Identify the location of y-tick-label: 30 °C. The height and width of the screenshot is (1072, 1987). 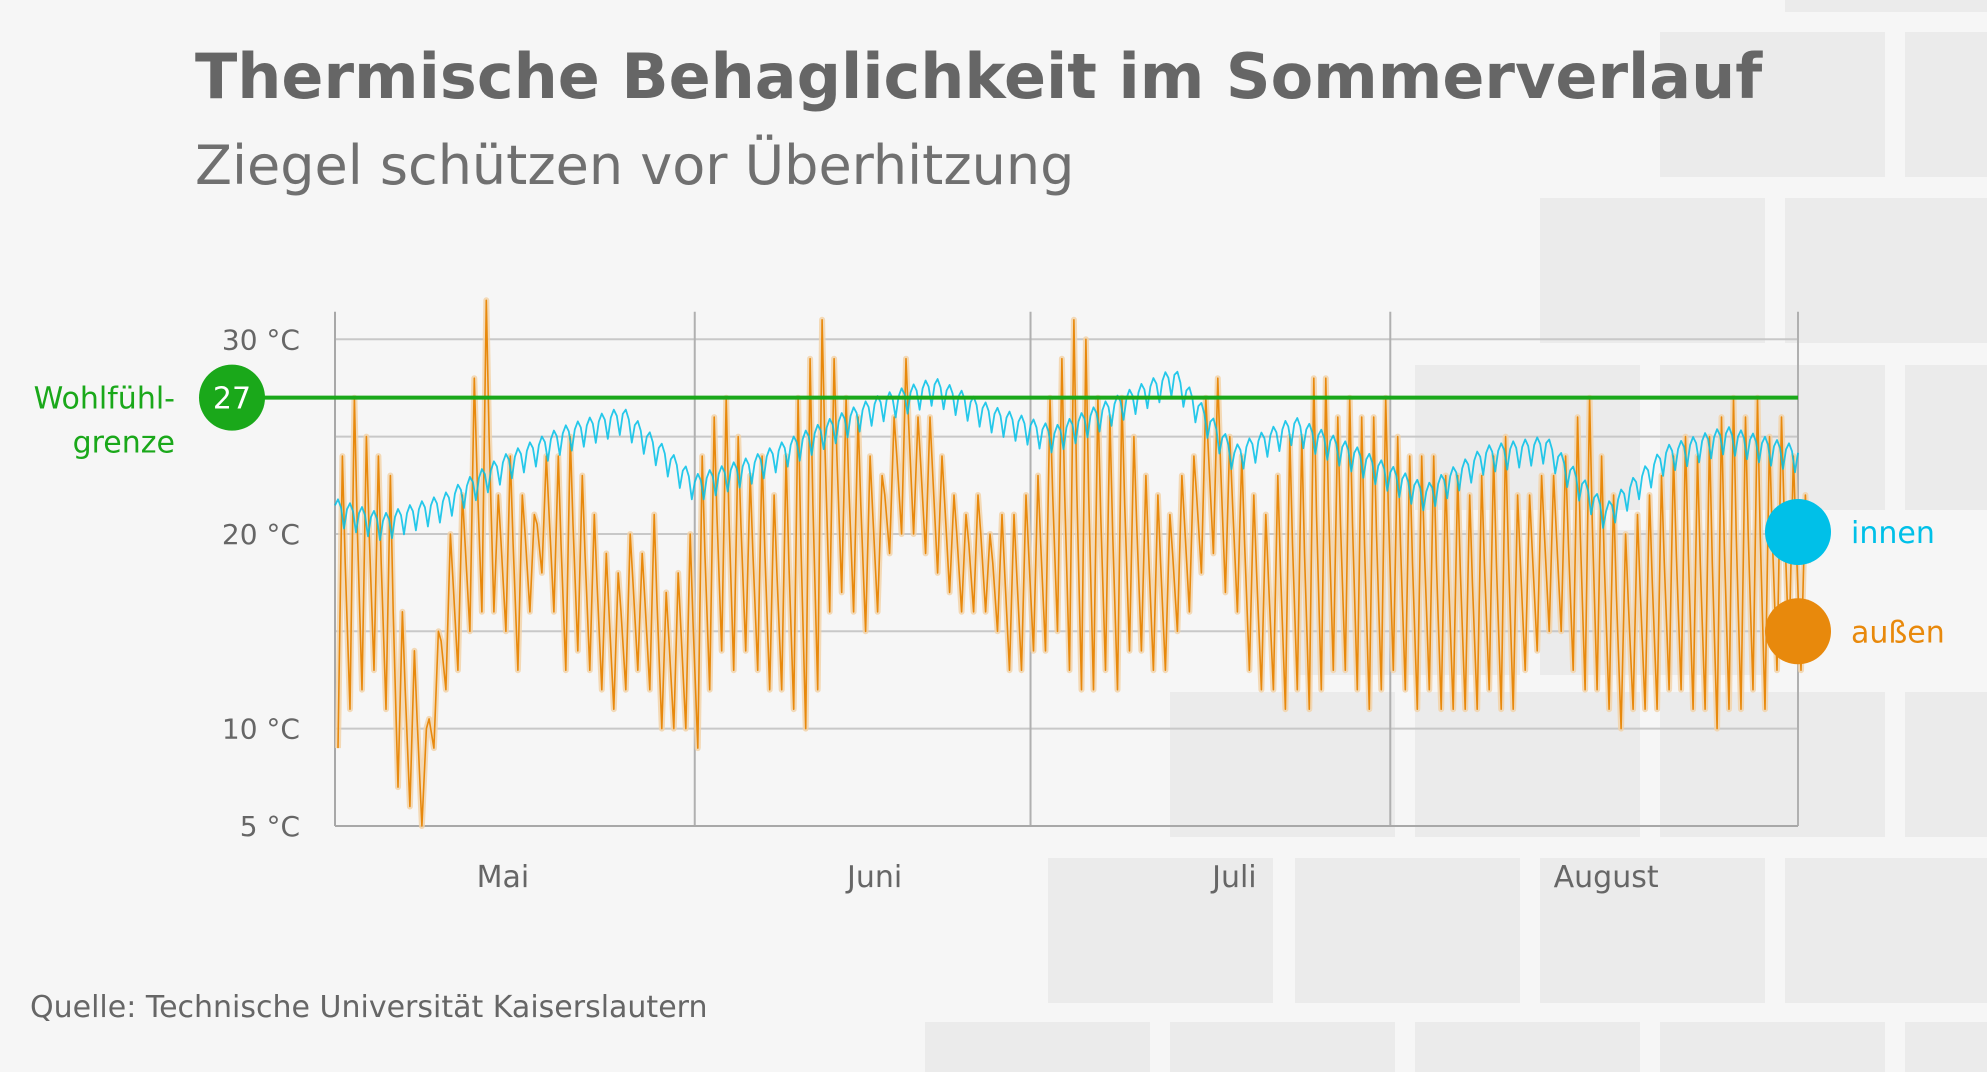
(261, 339).